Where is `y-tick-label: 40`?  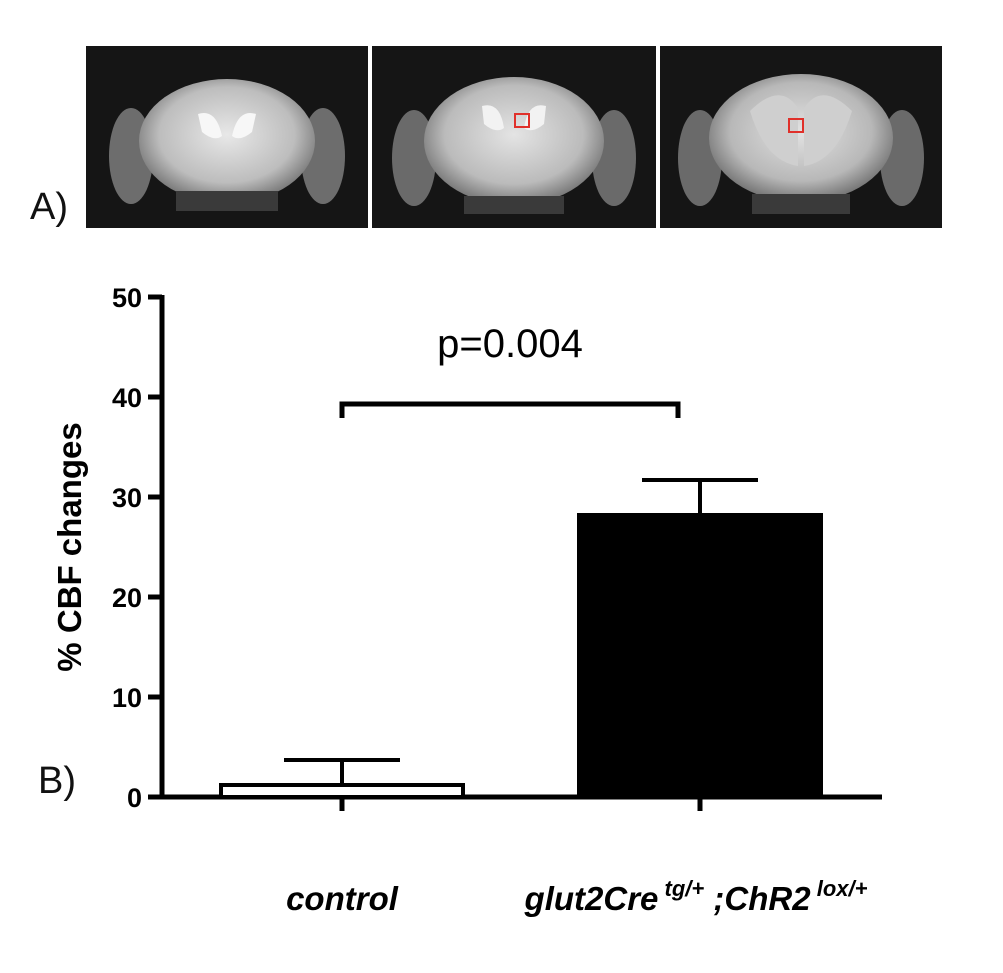 y-tick-label: 40 is located at coordinates (127, 398).